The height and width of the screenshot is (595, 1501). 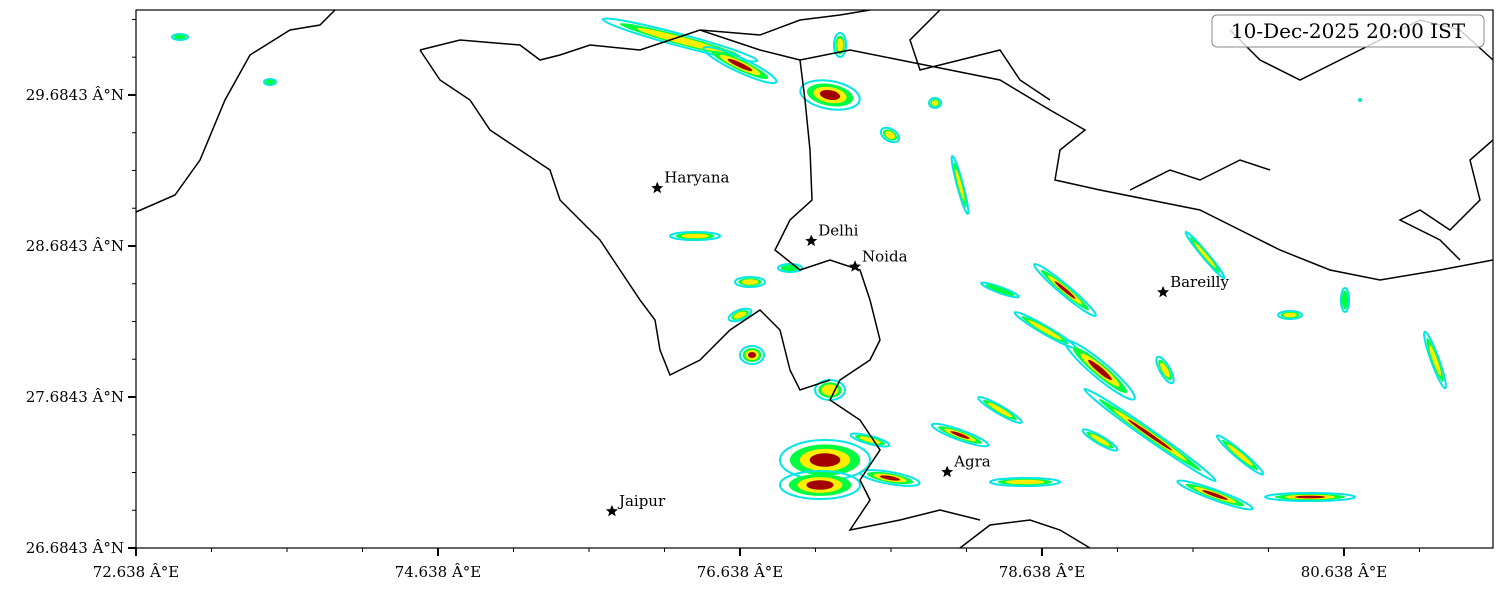 I want to click on timestamp: 10-Dec-2025 20:00 IST, so click(x=1348, y=31).